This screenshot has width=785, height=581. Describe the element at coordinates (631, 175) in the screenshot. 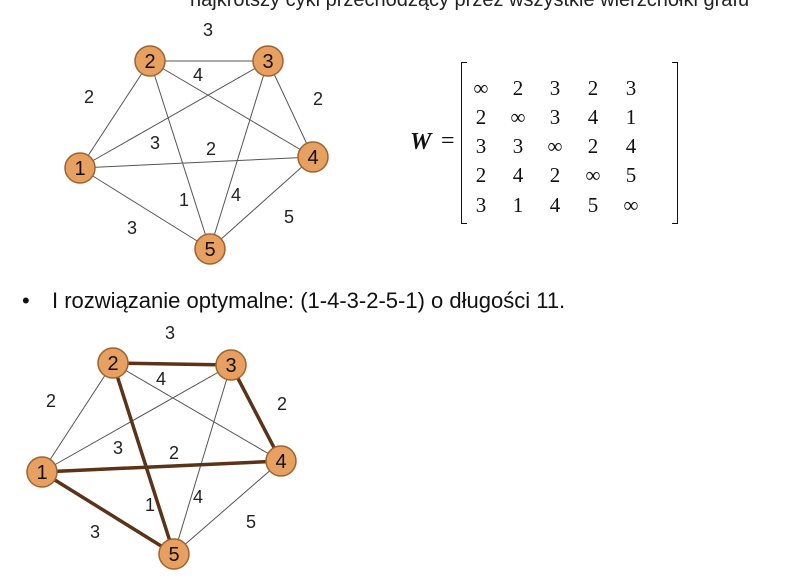

I see `matrix-cell-r4-c5: 5` at that location.